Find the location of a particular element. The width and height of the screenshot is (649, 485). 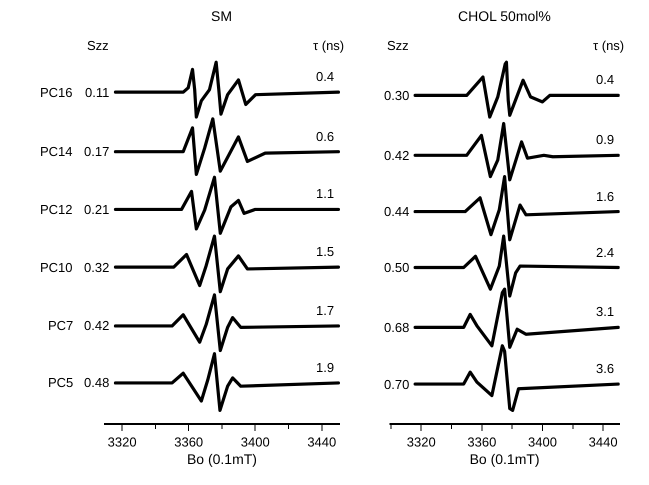

annotation: 1.5 is located at coordinates (325, 251).